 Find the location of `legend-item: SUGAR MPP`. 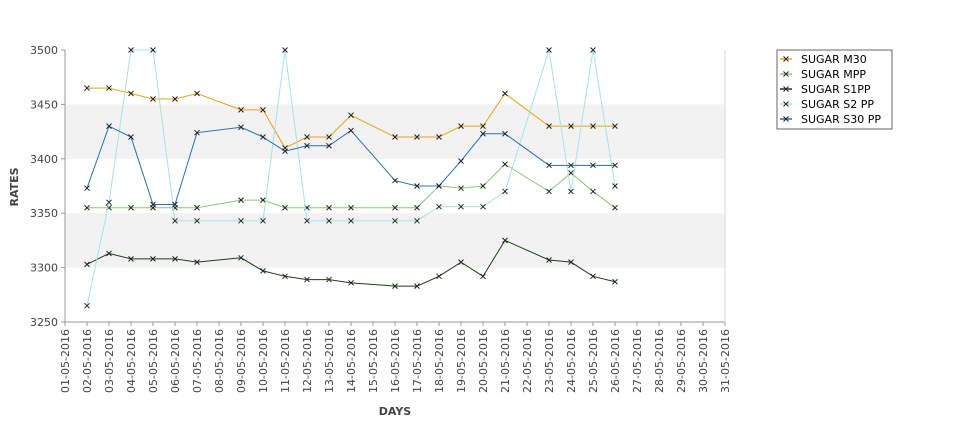

legend-item: SUGAR MPP is located at coordinates (823, 74).